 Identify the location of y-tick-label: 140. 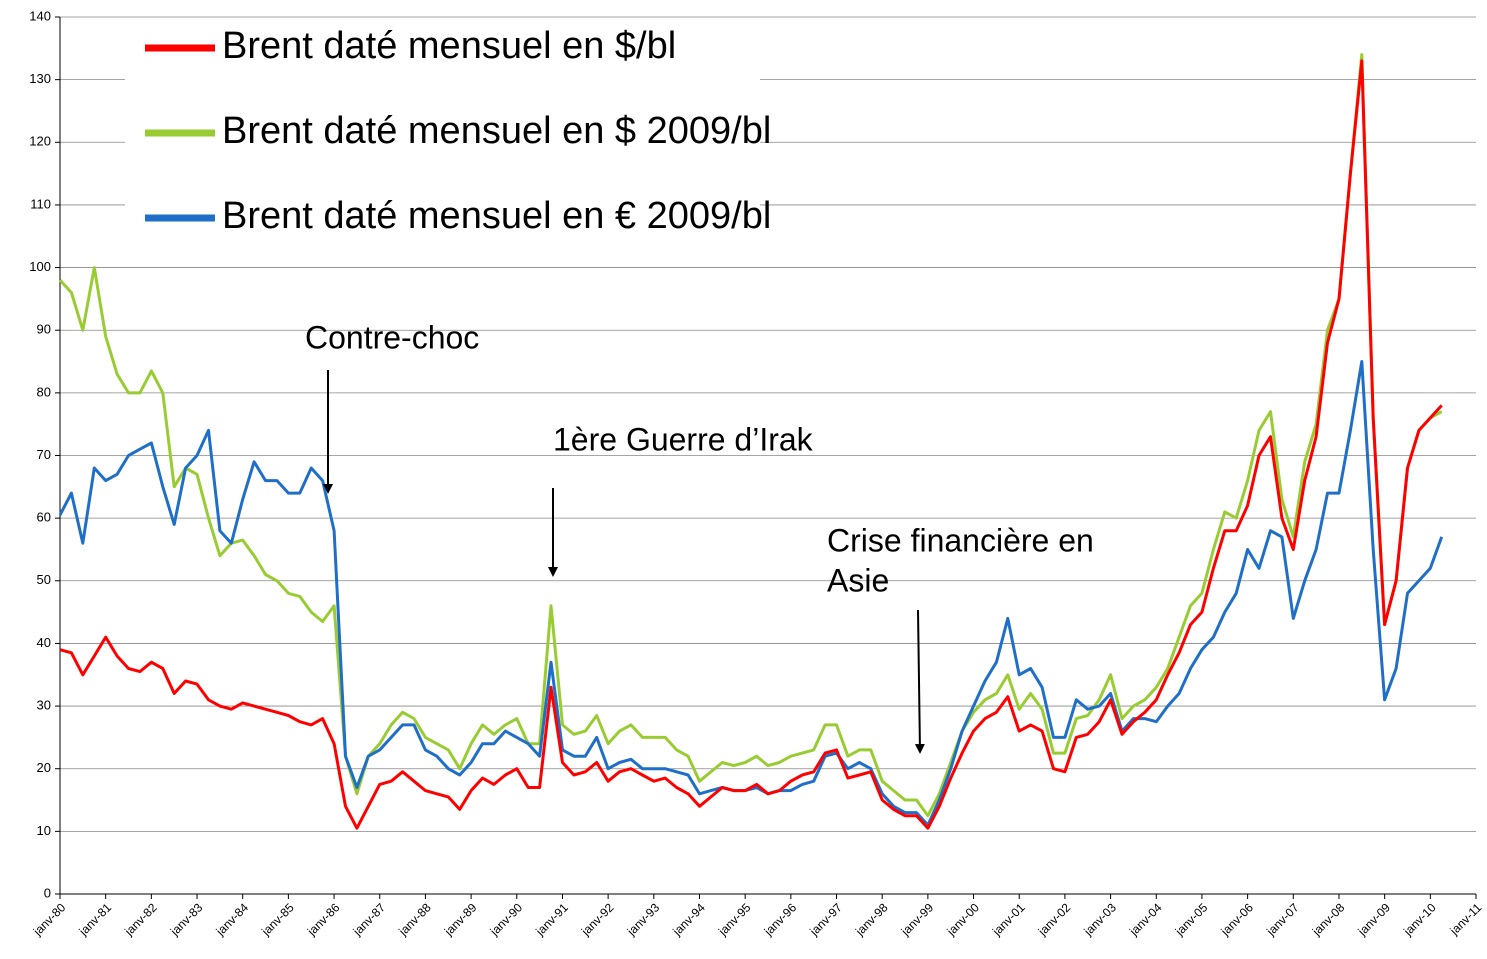
(40, 15).